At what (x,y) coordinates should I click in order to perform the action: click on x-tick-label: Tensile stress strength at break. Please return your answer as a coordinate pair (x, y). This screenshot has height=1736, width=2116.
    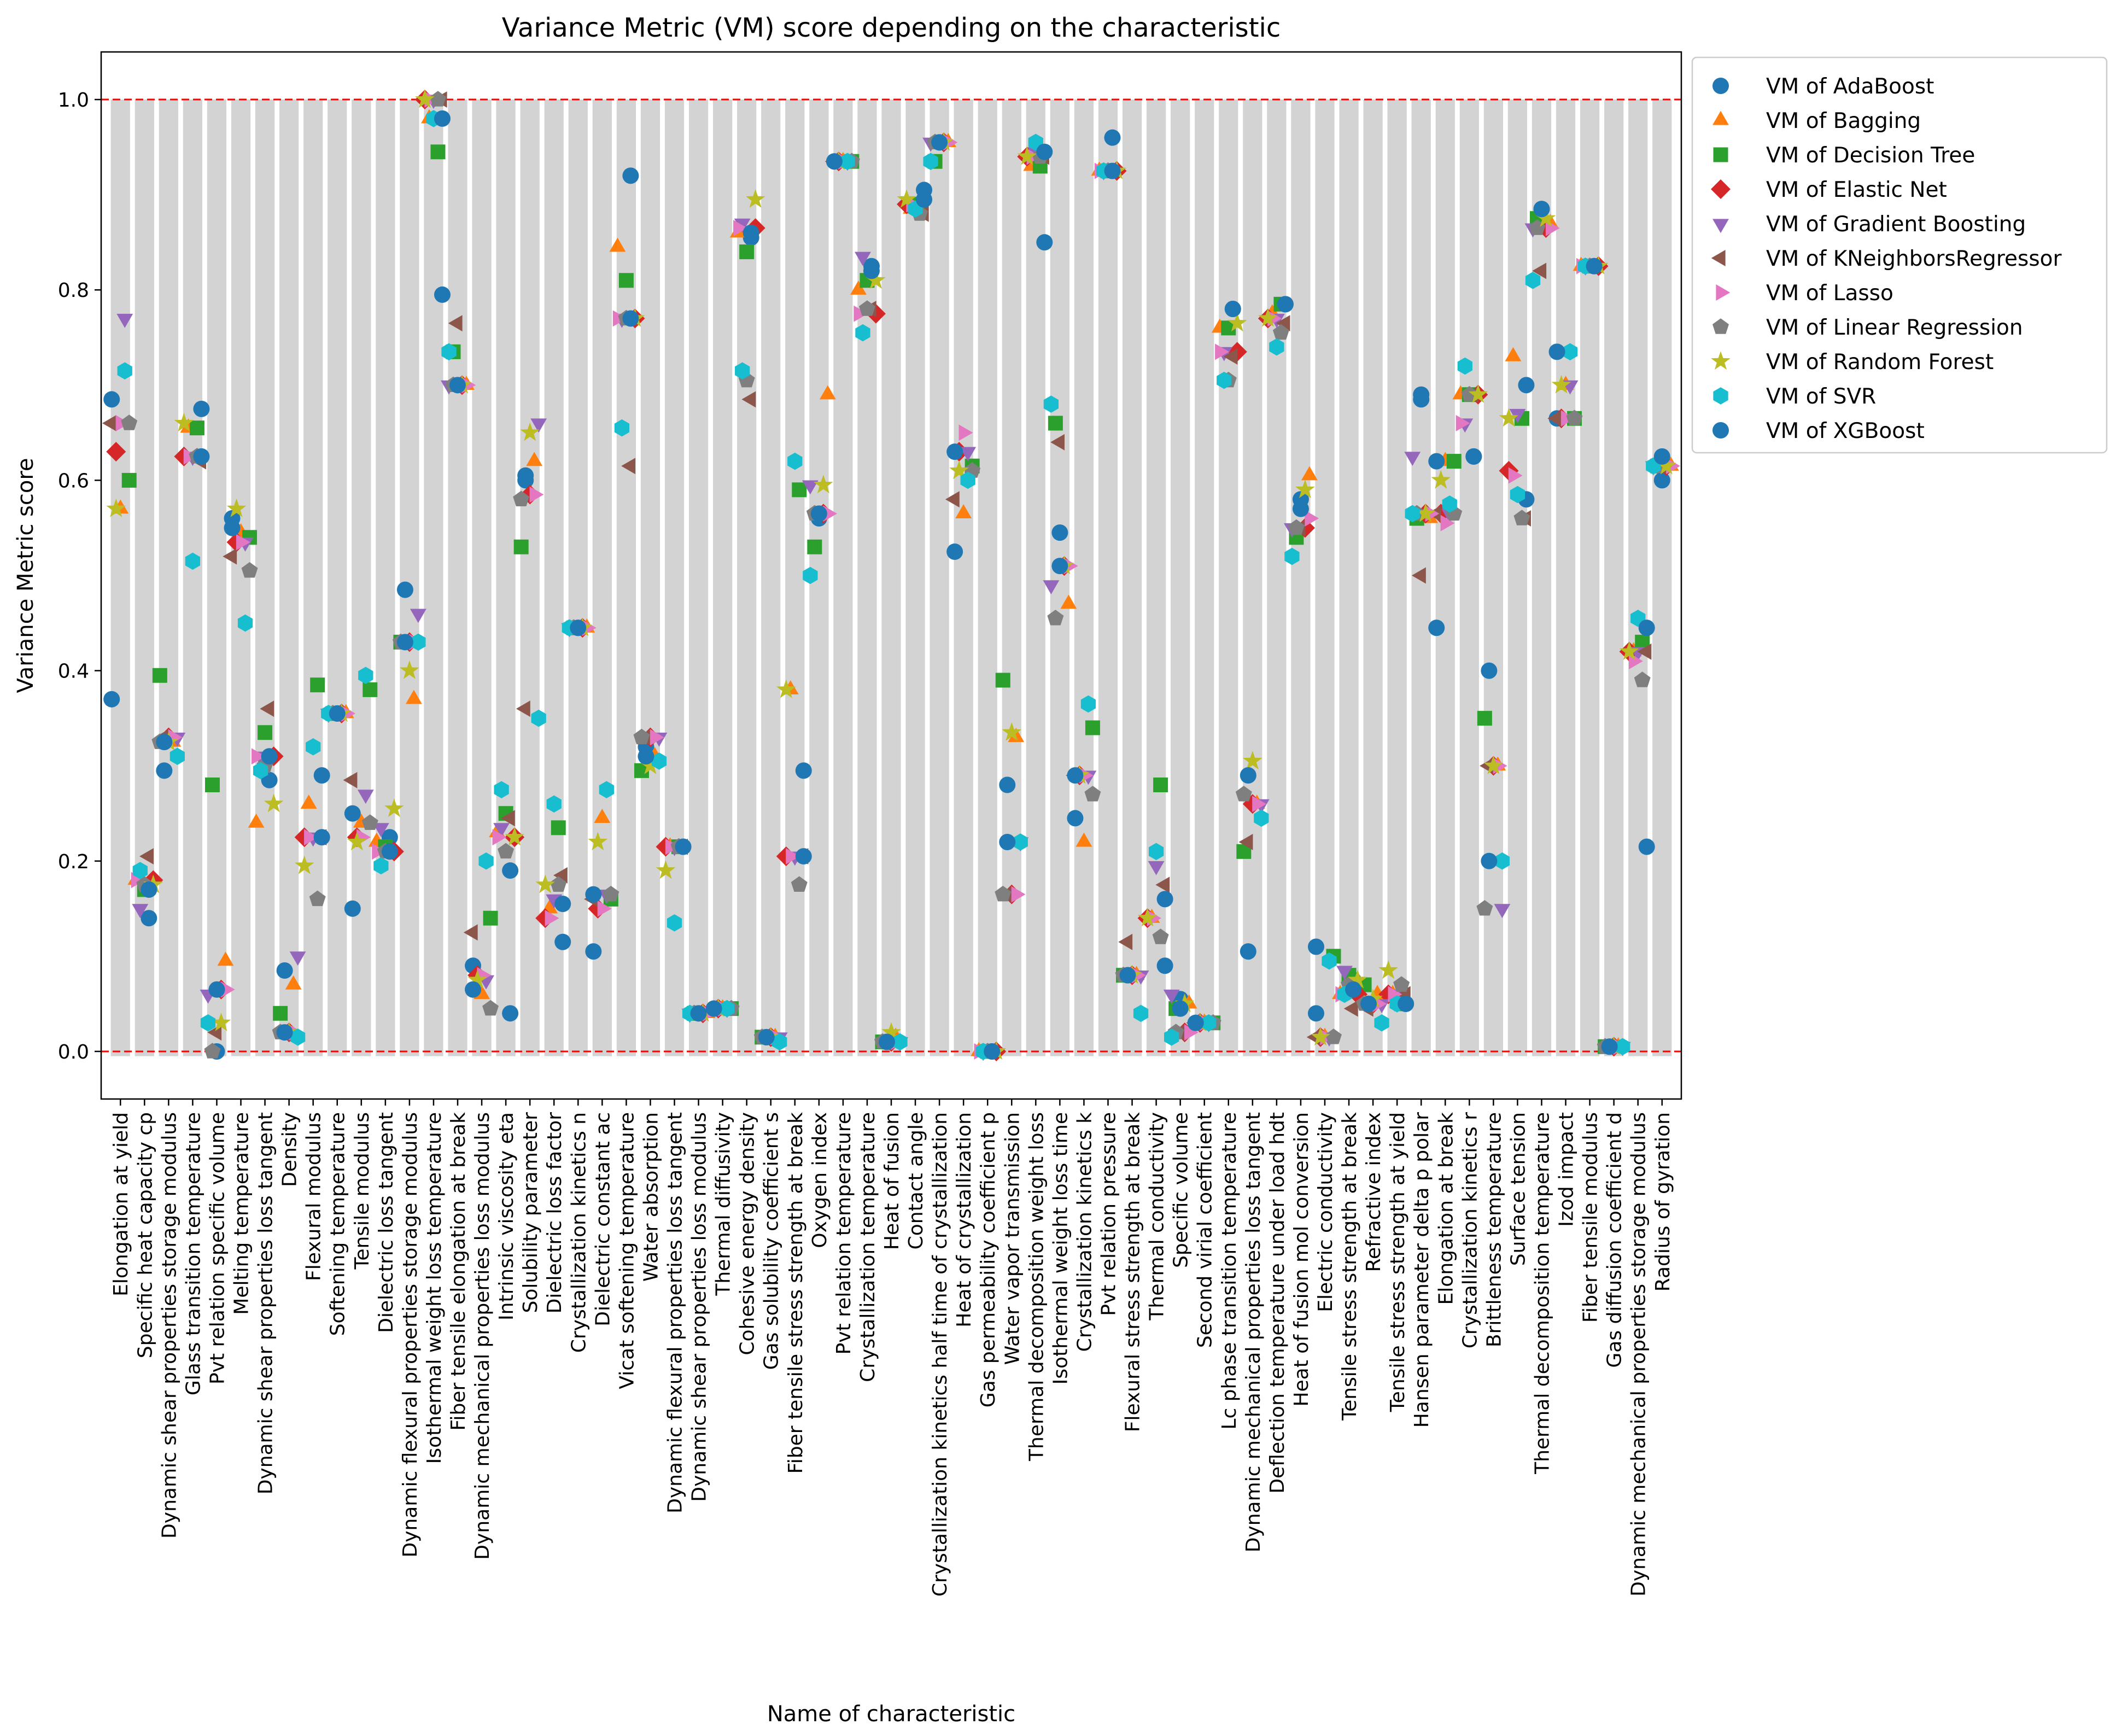
    Looking at the image, I should click on (1350, 1266).